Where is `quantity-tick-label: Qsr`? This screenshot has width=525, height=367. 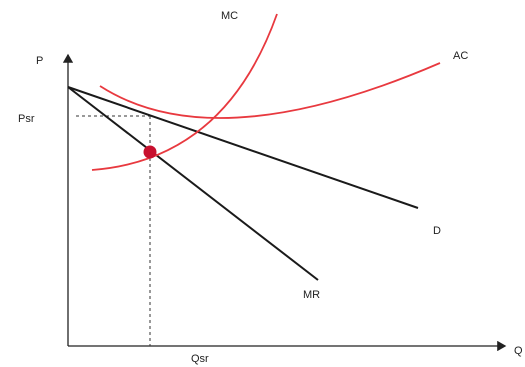 quantity-tick-label: Qsr is located at coordinates (200, 359).